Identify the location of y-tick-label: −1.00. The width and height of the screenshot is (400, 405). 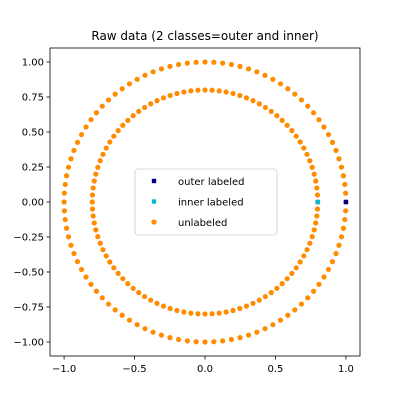
(28, 343).